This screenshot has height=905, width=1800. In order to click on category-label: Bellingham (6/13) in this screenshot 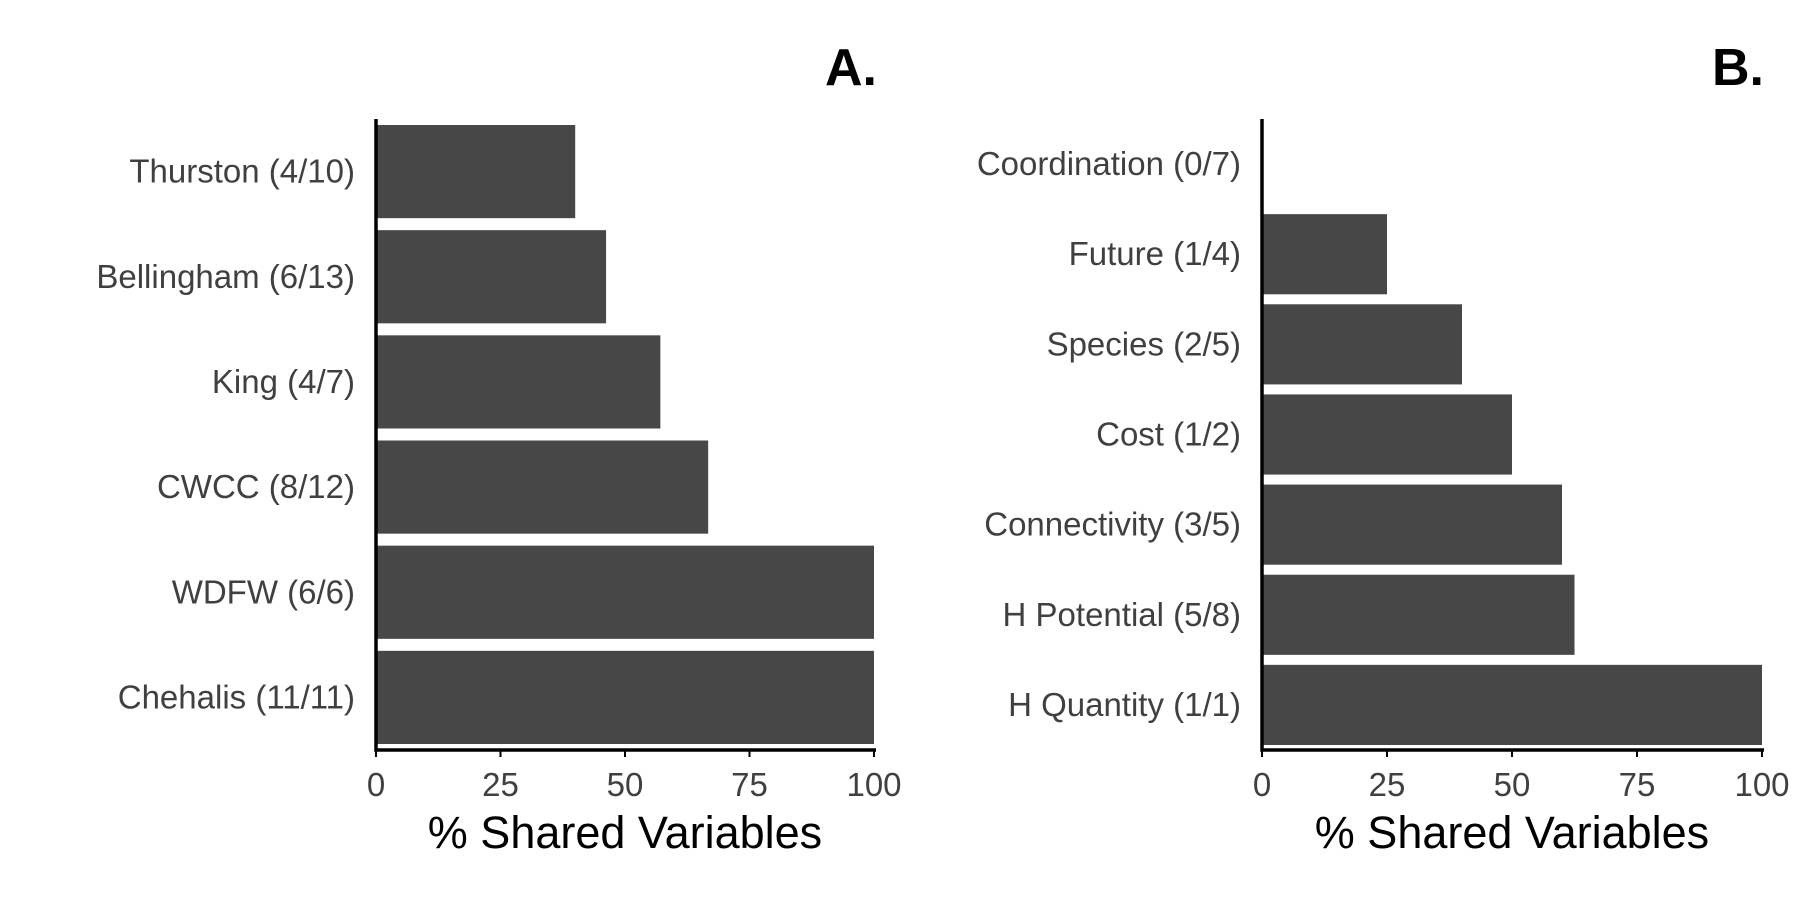, I will do `click(225, 276)`.